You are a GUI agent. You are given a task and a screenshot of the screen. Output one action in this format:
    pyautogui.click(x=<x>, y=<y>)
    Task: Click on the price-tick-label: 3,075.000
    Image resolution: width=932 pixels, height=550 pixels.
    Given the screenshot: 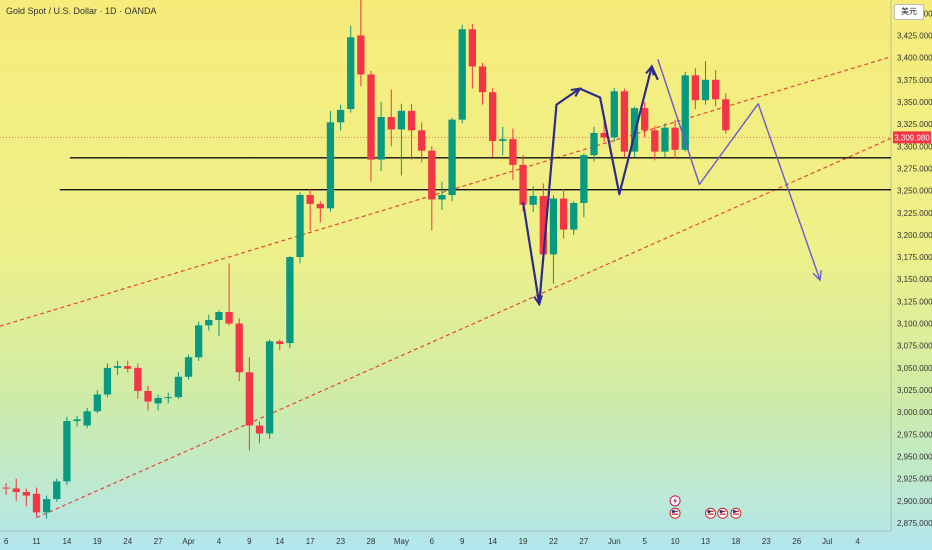 What is the action you would take?
    pyautogui.click(x=914, y=346)
    